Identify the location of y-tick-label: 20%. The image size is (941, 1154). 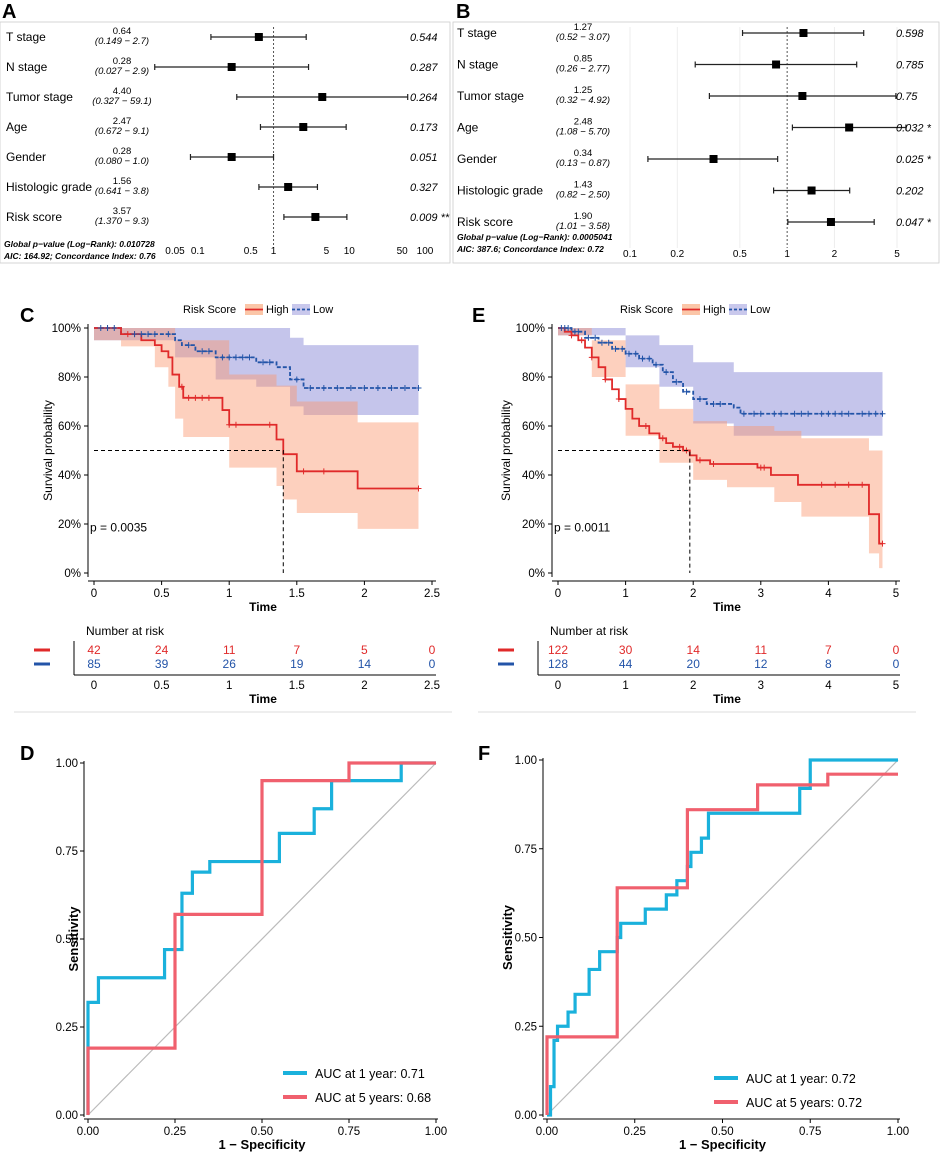
(533, 525).